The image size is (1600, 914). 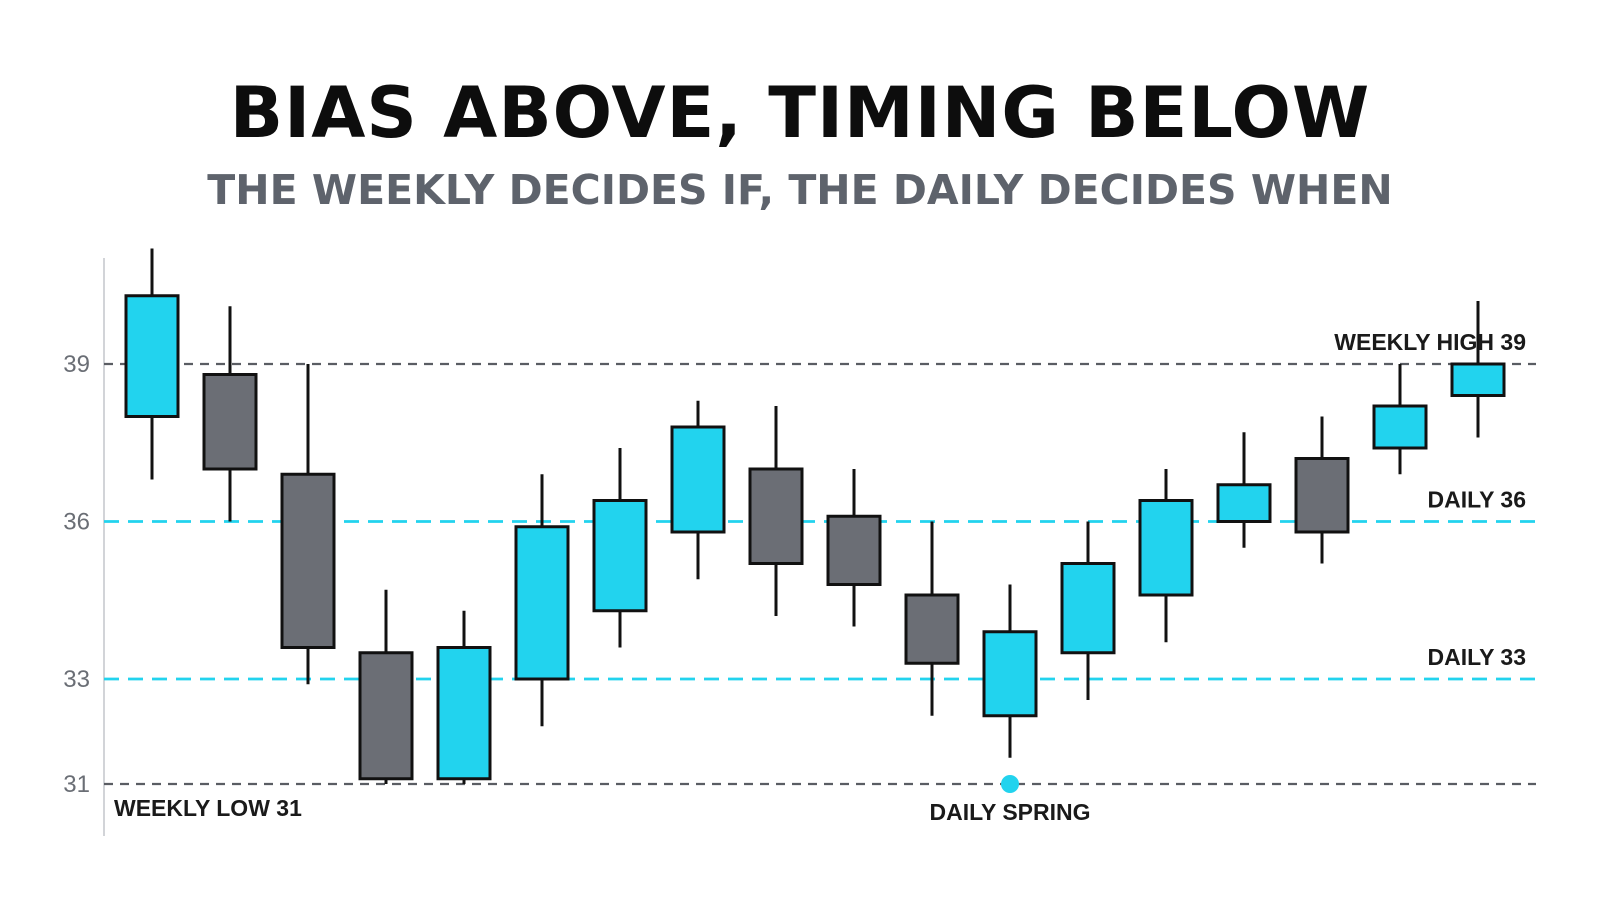 I want to click on y-tick-label: 33, so click(x=76, y=679).